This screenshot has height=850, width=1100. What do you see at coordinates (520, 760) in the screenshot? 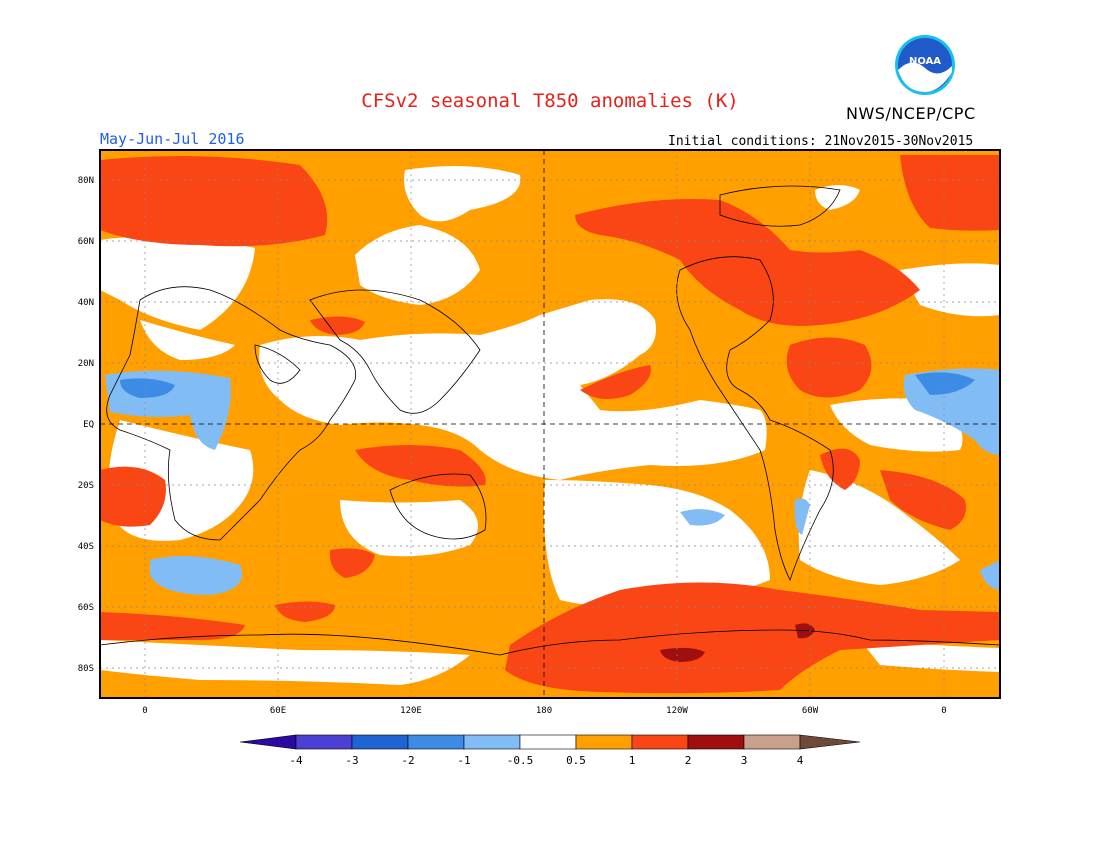
I see `colorbar-label: -0.5` at bounding box center [520, 760].